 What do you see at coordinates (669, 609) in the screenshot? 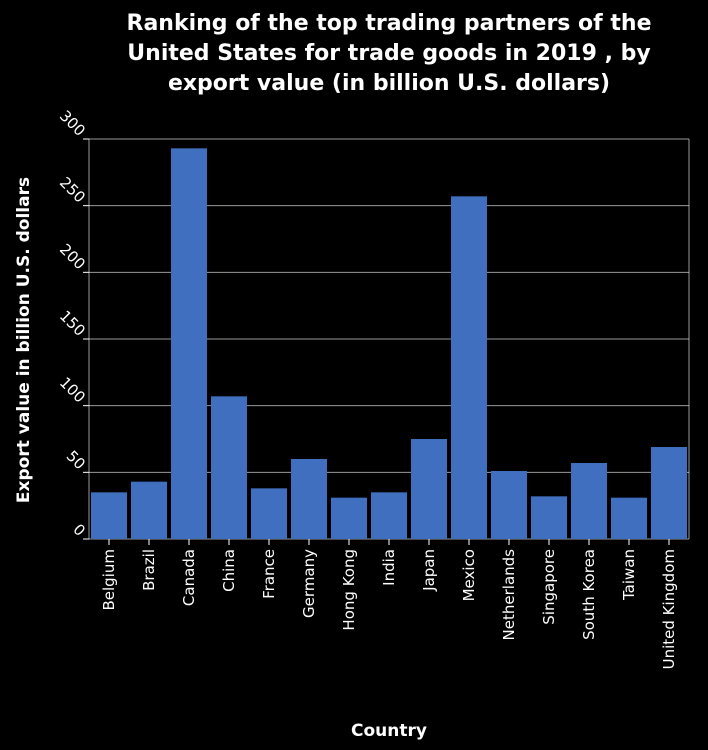
I see `x-tick-label: United Kingdom` at bounding box center [669, 609].